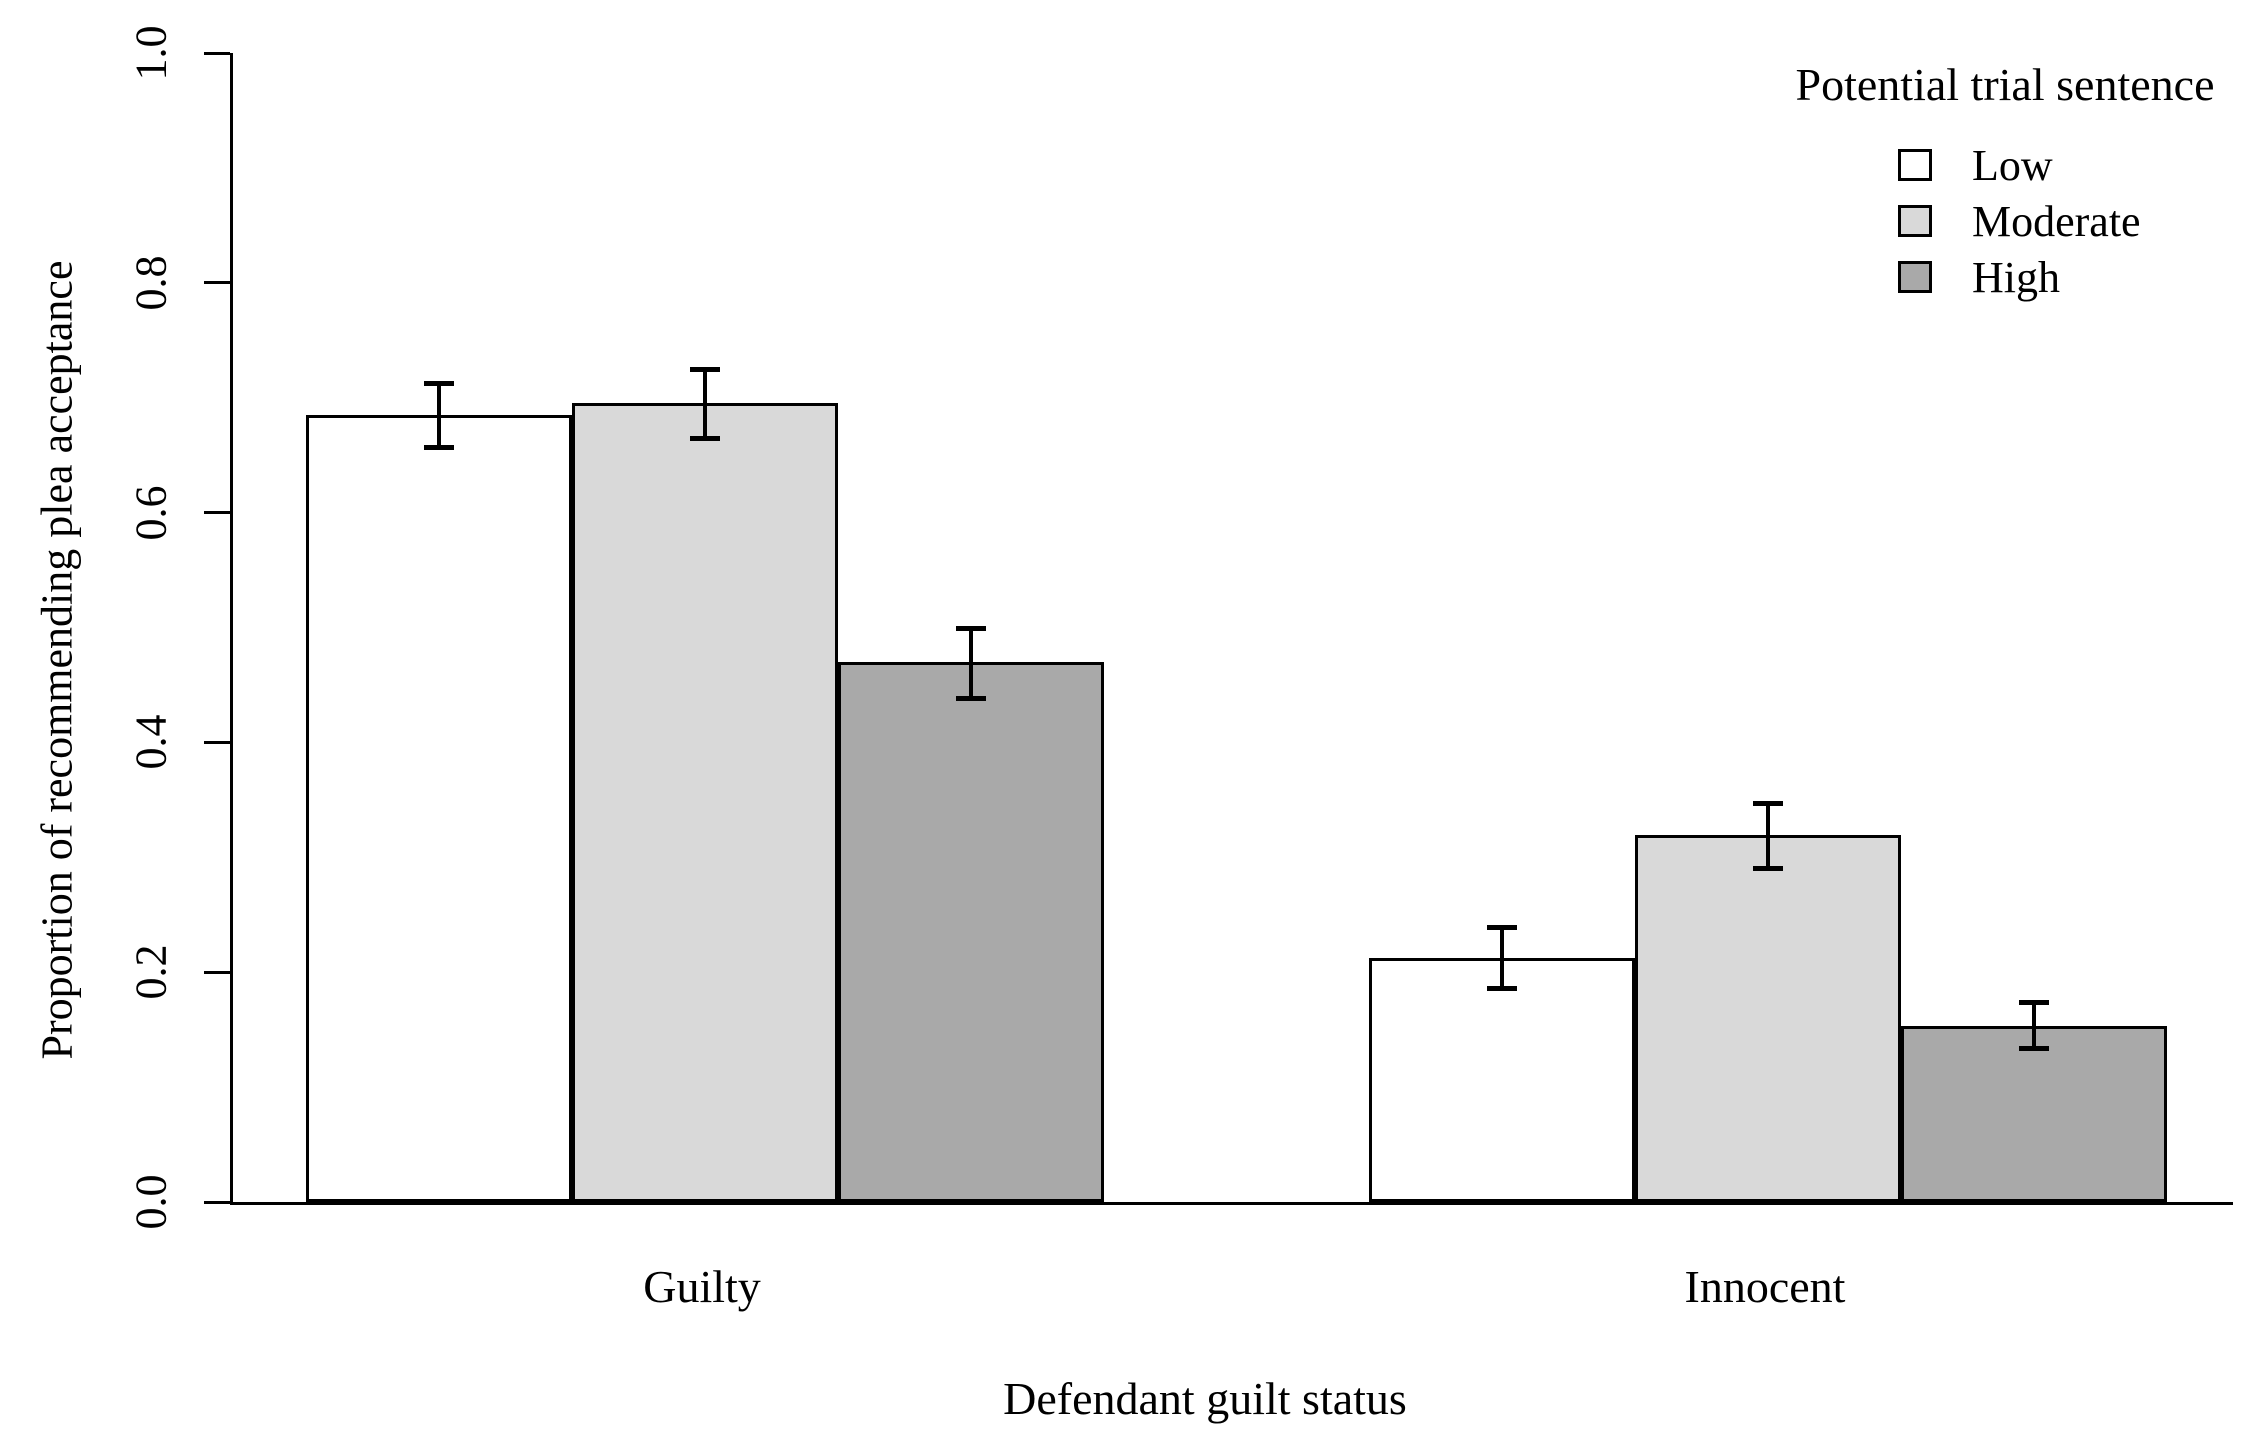  What do you see at coordinates (2056, 221) in the screenshot?
I see `legend-label-moderate: Moderate` at bounding box center [2056, 221].